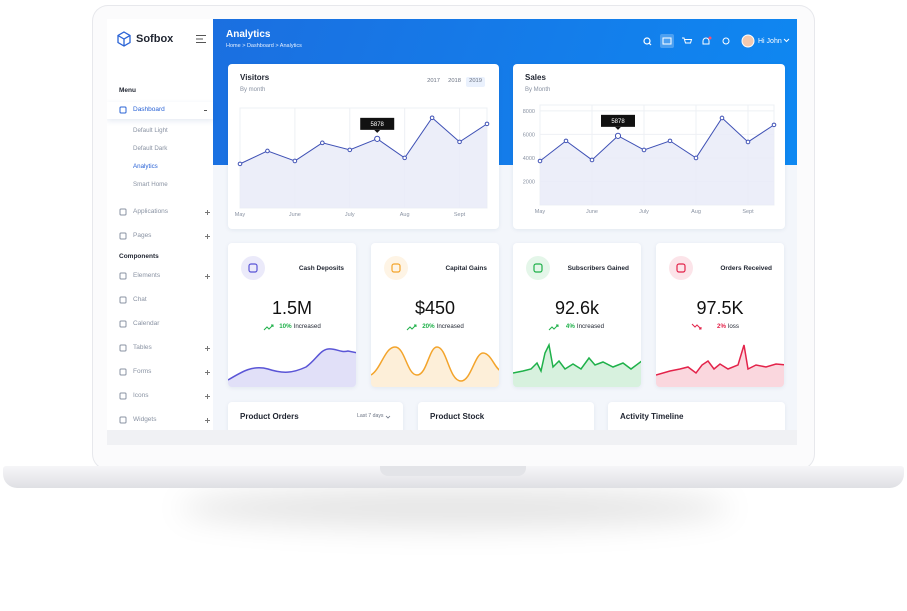  I want to click on menu-item: Icons, so click(141, 395).